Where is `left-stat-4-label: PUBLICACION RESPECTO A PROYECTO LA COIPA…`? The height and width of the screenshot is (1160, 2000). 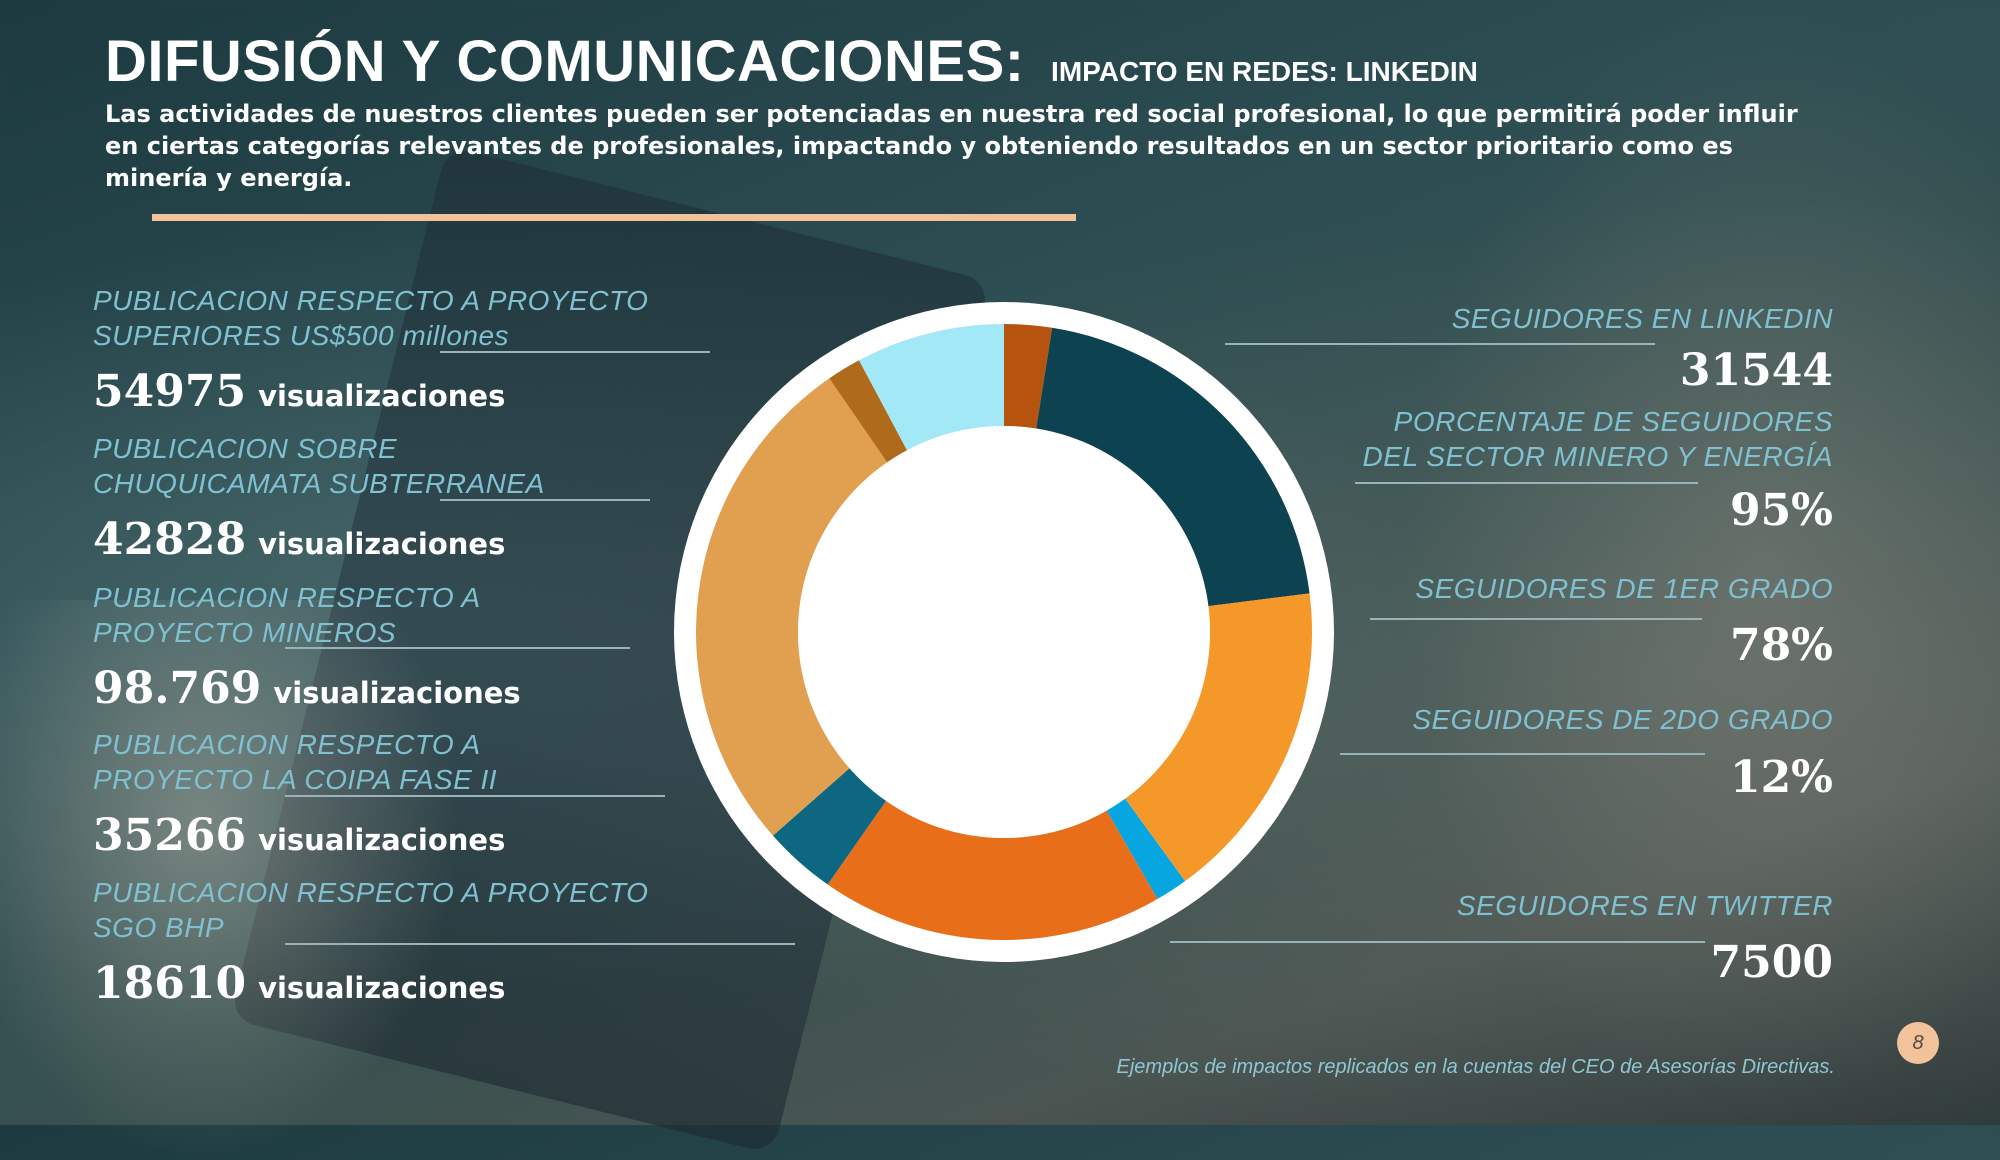
left-stat-4-label: PUBLICACION RESPECTO A PROYECTO LA COIPA… is located at coordinates (295, 762).